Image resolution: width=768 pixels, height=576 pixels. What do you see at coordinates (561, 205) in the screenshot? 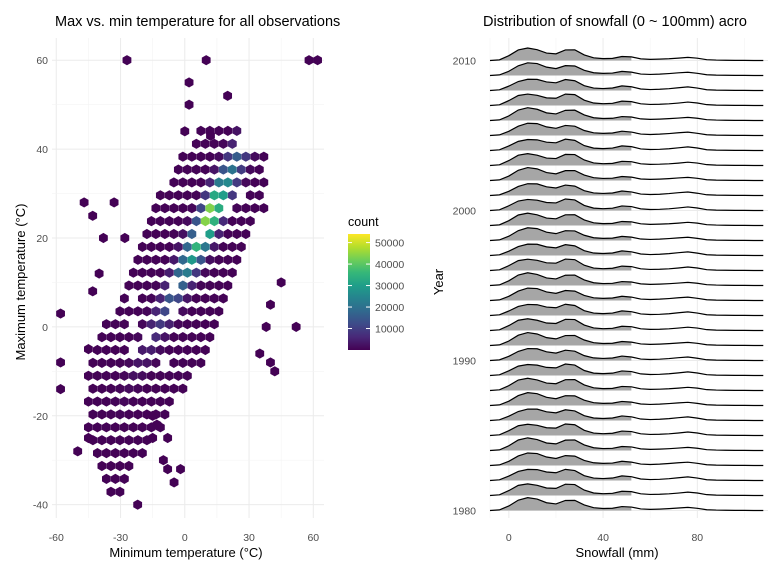
I see `ridge-fill-2000` at bounding box center [561, 205].